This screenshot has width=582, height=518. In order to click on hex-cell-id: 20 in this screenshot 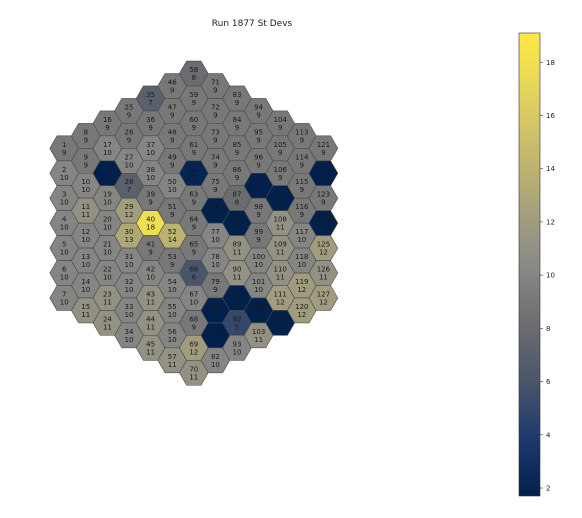, I will do `click(107, 220)`.